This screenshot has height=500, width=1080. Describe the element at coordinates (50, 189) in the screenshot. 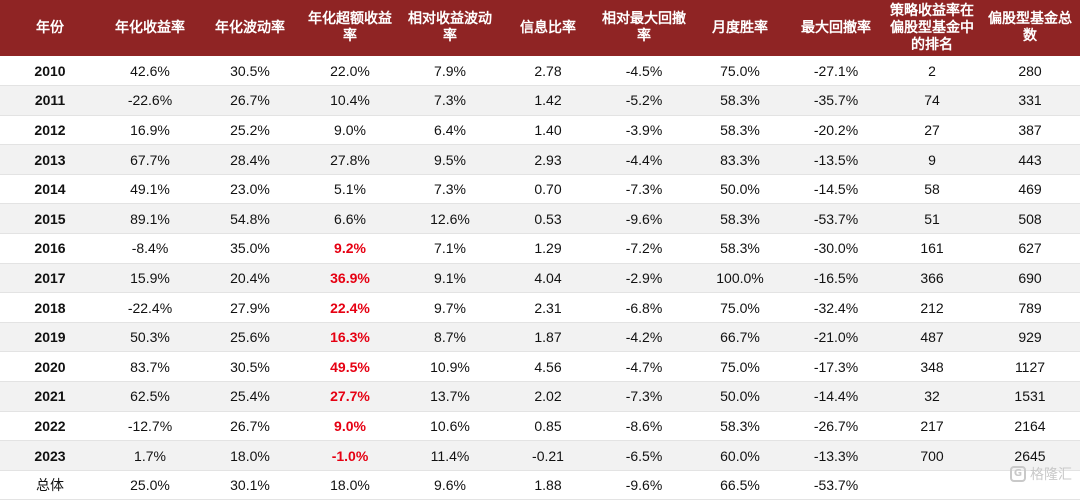

I see `row-year-cell: 2014` at that location.